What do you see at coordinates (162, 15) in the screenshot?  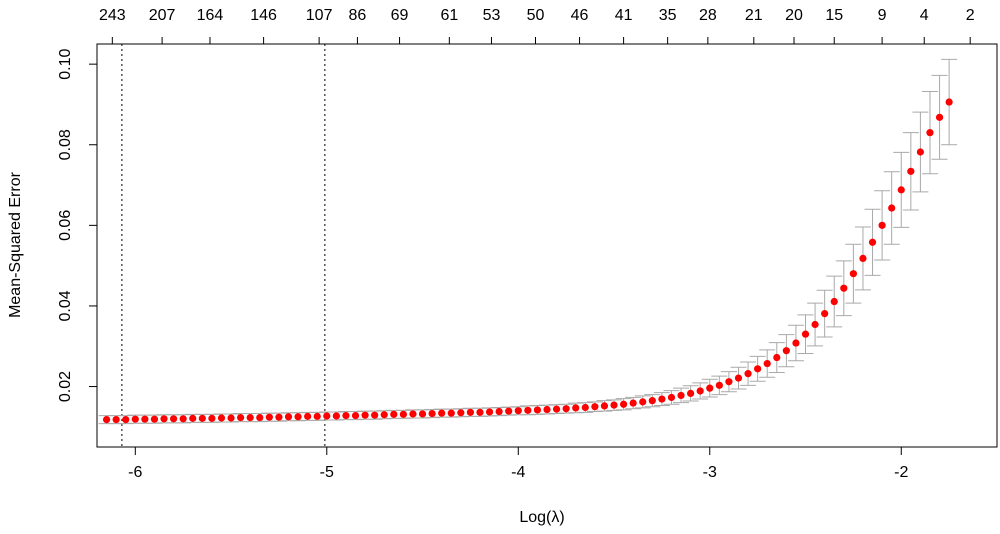 I see `top-tick-label-1: 207` at bounding box center [162, 15].